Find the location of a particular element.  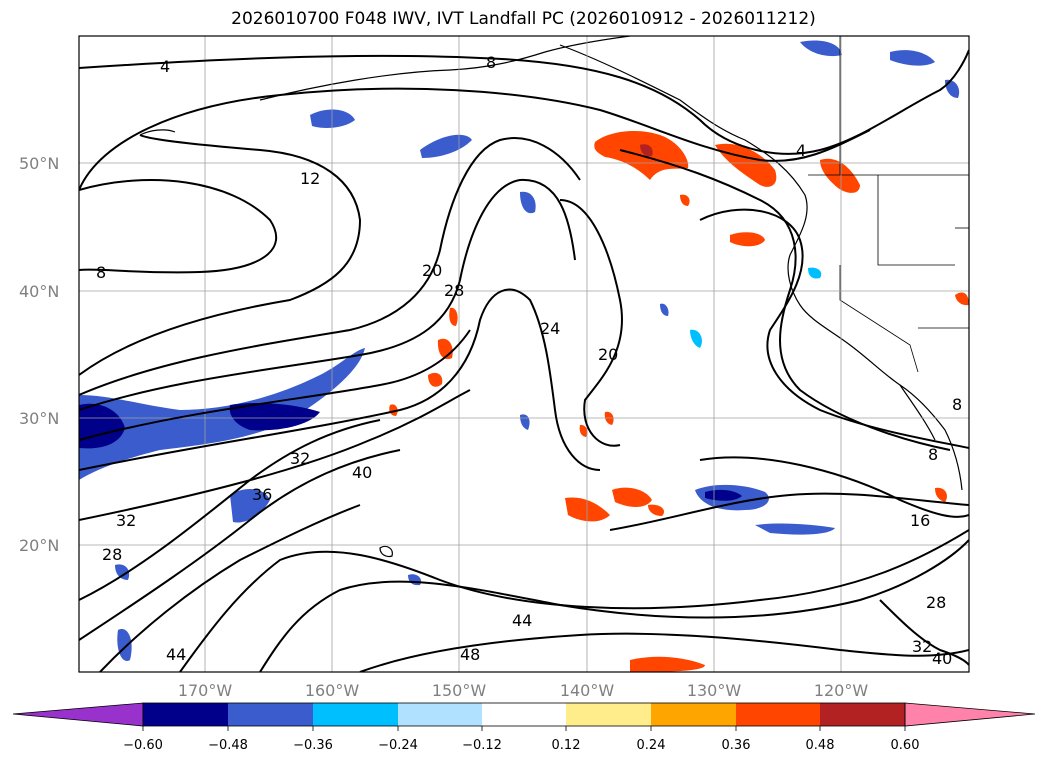

colorbar-tick-label: −0.48 is located at coordinates (228, 745).